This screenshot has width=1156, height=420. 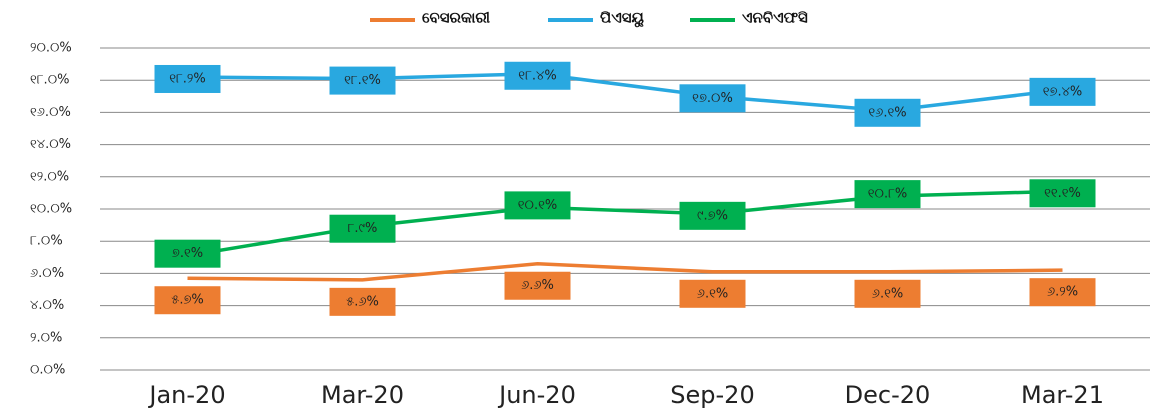 What do you see at coordinates (47, 273) in the screenshot?
I see `y-tick-label: ୬.୦%` at bounding box center [47, 273].